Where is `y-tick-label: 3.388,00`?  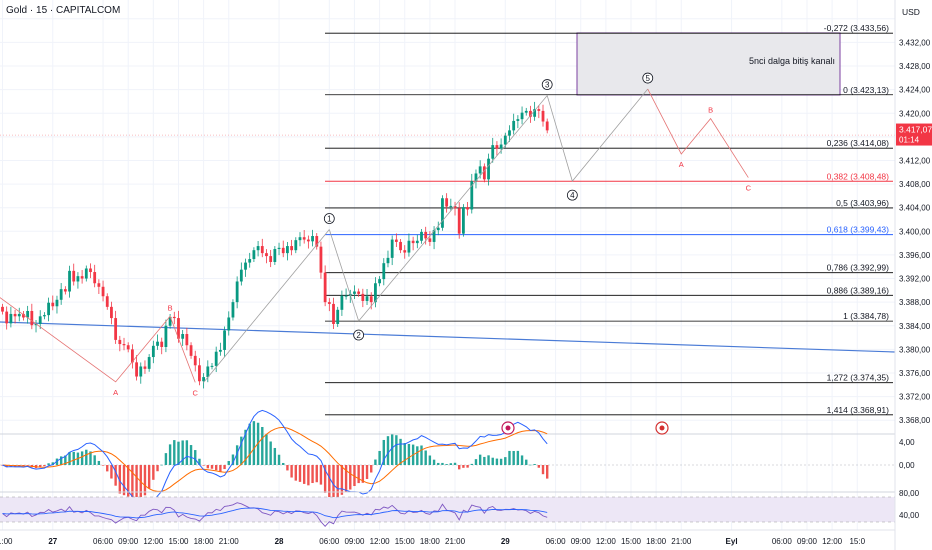 y-tick-label: 3.388,00 is located at coordinates (915, 302).